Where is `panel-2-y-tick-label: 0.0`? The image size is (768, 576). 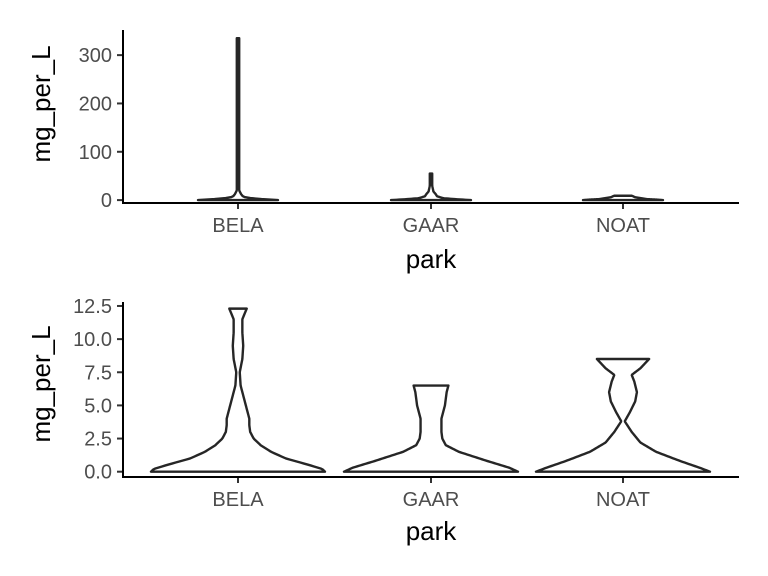 panel-2-y-tick-label: 0.0 is located at coordinates (98, 473).